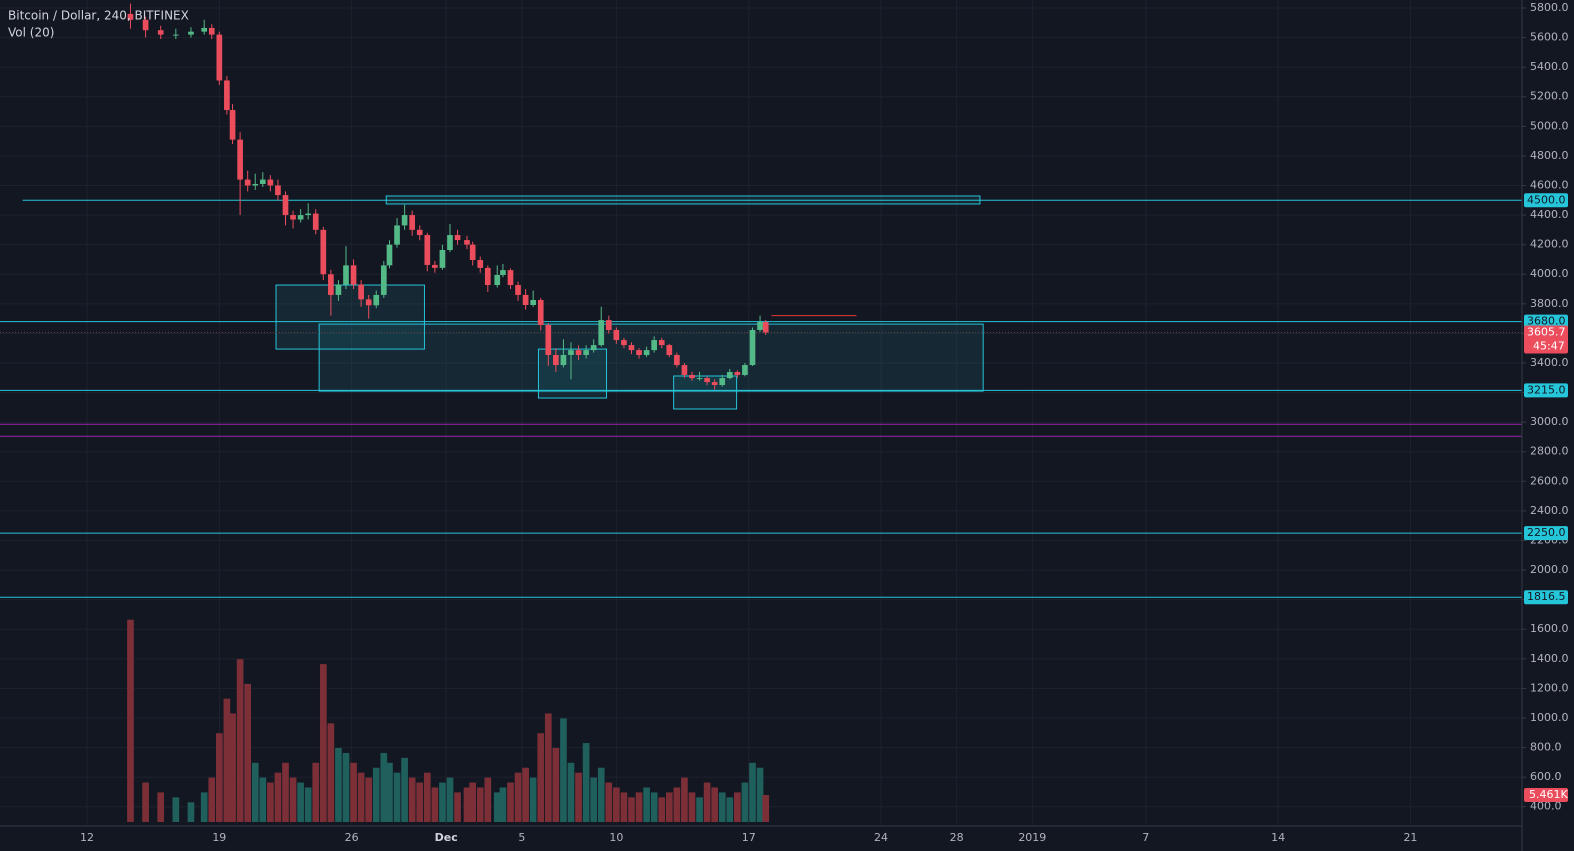 The height and width of the screenshot is (851, 1574). I want to click on y-tick-label: 5800.0, so click(1549, 7).